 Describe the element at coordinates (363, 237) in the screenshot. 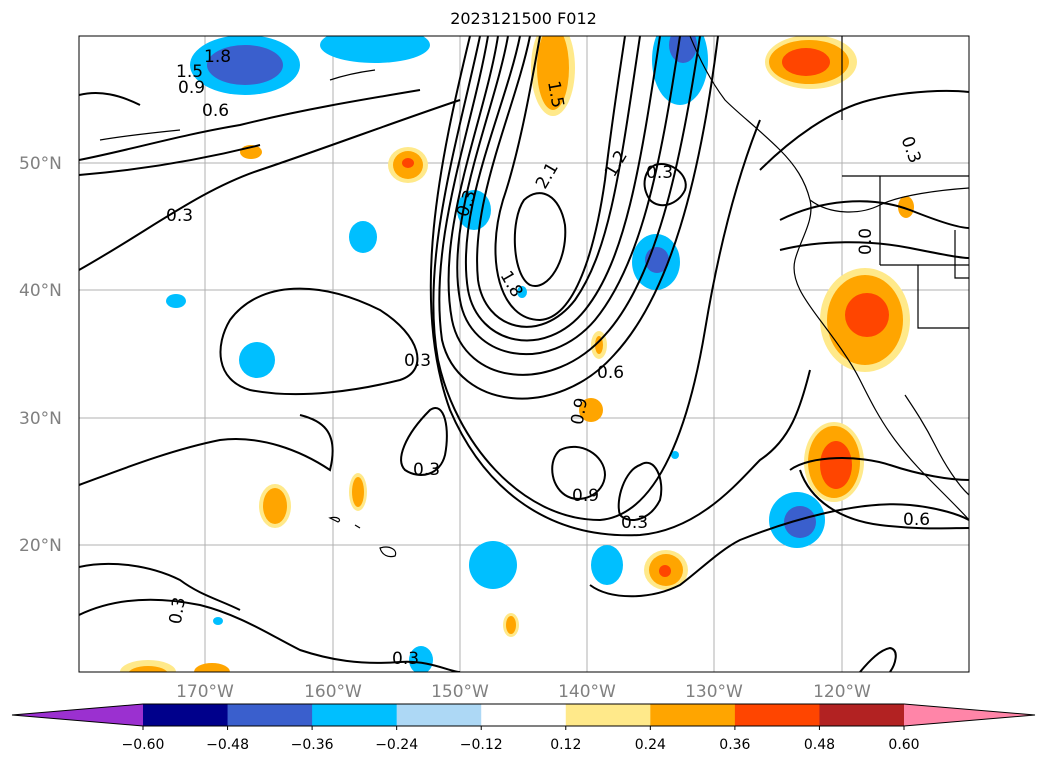

I see `neg-blob-b` at that location.